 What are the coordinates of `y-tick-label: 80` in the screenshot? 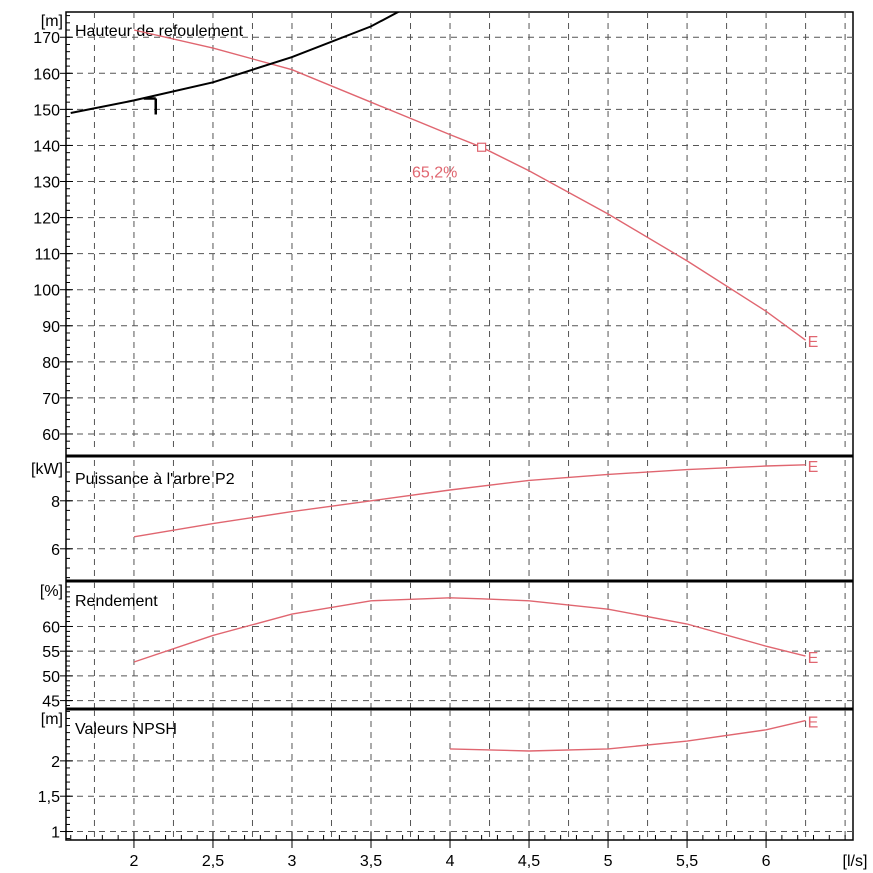 It's located at (51, 363).